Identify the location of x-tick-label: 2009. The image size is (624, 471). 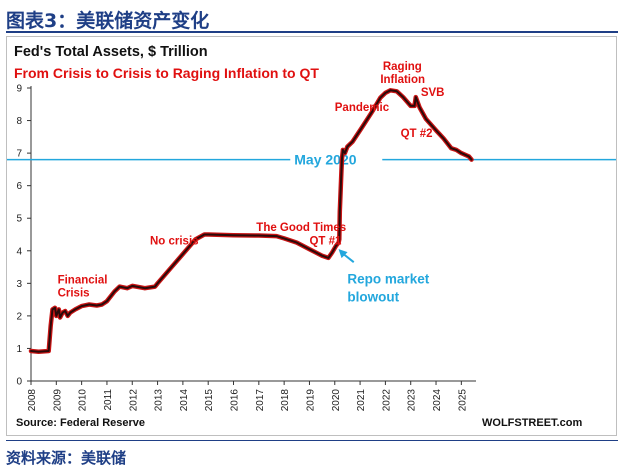
(57, 400).